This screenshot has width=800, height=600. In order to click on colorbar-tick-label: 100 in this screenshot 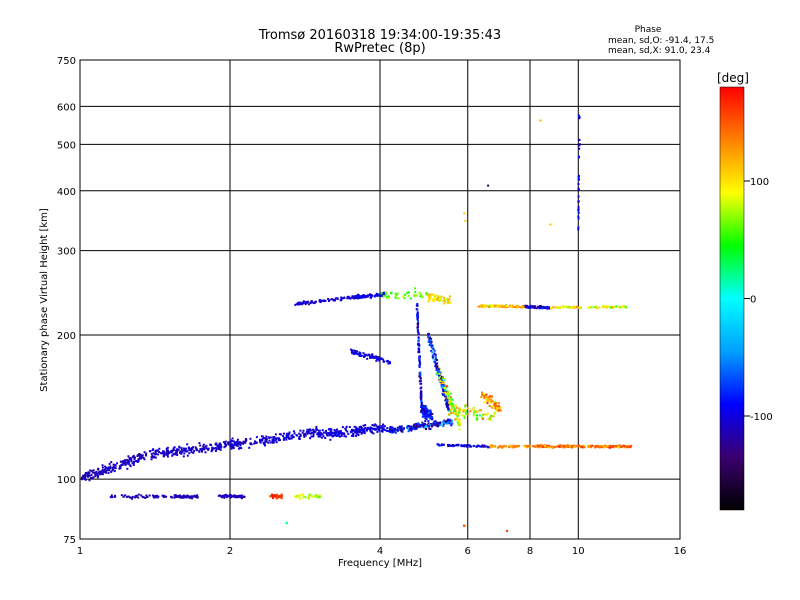, I will do `click(759, 182)`.